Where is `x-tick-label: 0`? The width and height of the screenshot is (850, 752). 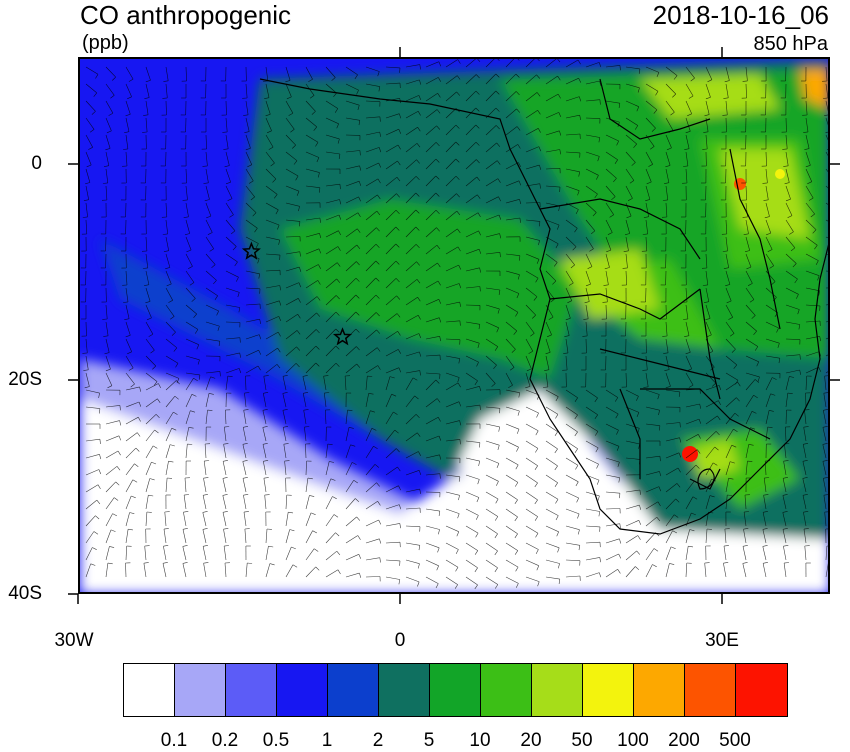
x-tick-label: 0 is located at coordinates (400, 641).